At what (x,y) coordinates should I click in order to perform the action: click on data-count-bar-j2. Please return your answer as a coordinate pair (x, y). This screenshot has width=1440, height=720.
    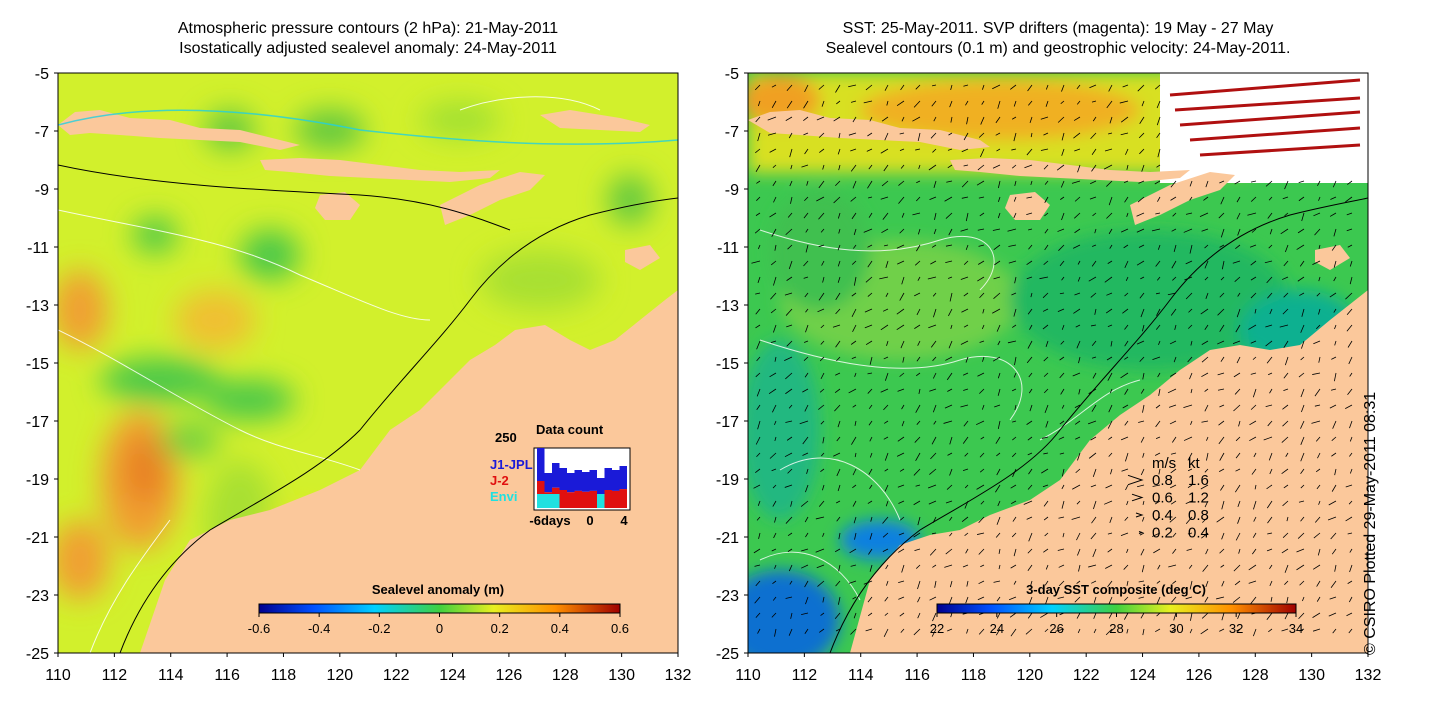
    Looking at the image, I should click on (623, 498).